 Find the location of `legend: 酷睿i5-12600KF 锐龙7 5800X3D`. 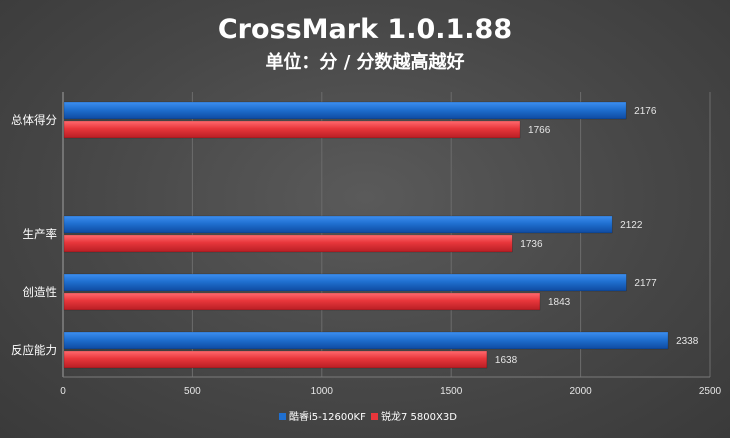

legend: 酷睿i5-12600KF 锐龙7 5800X3D is located at coordinates (368, 416).